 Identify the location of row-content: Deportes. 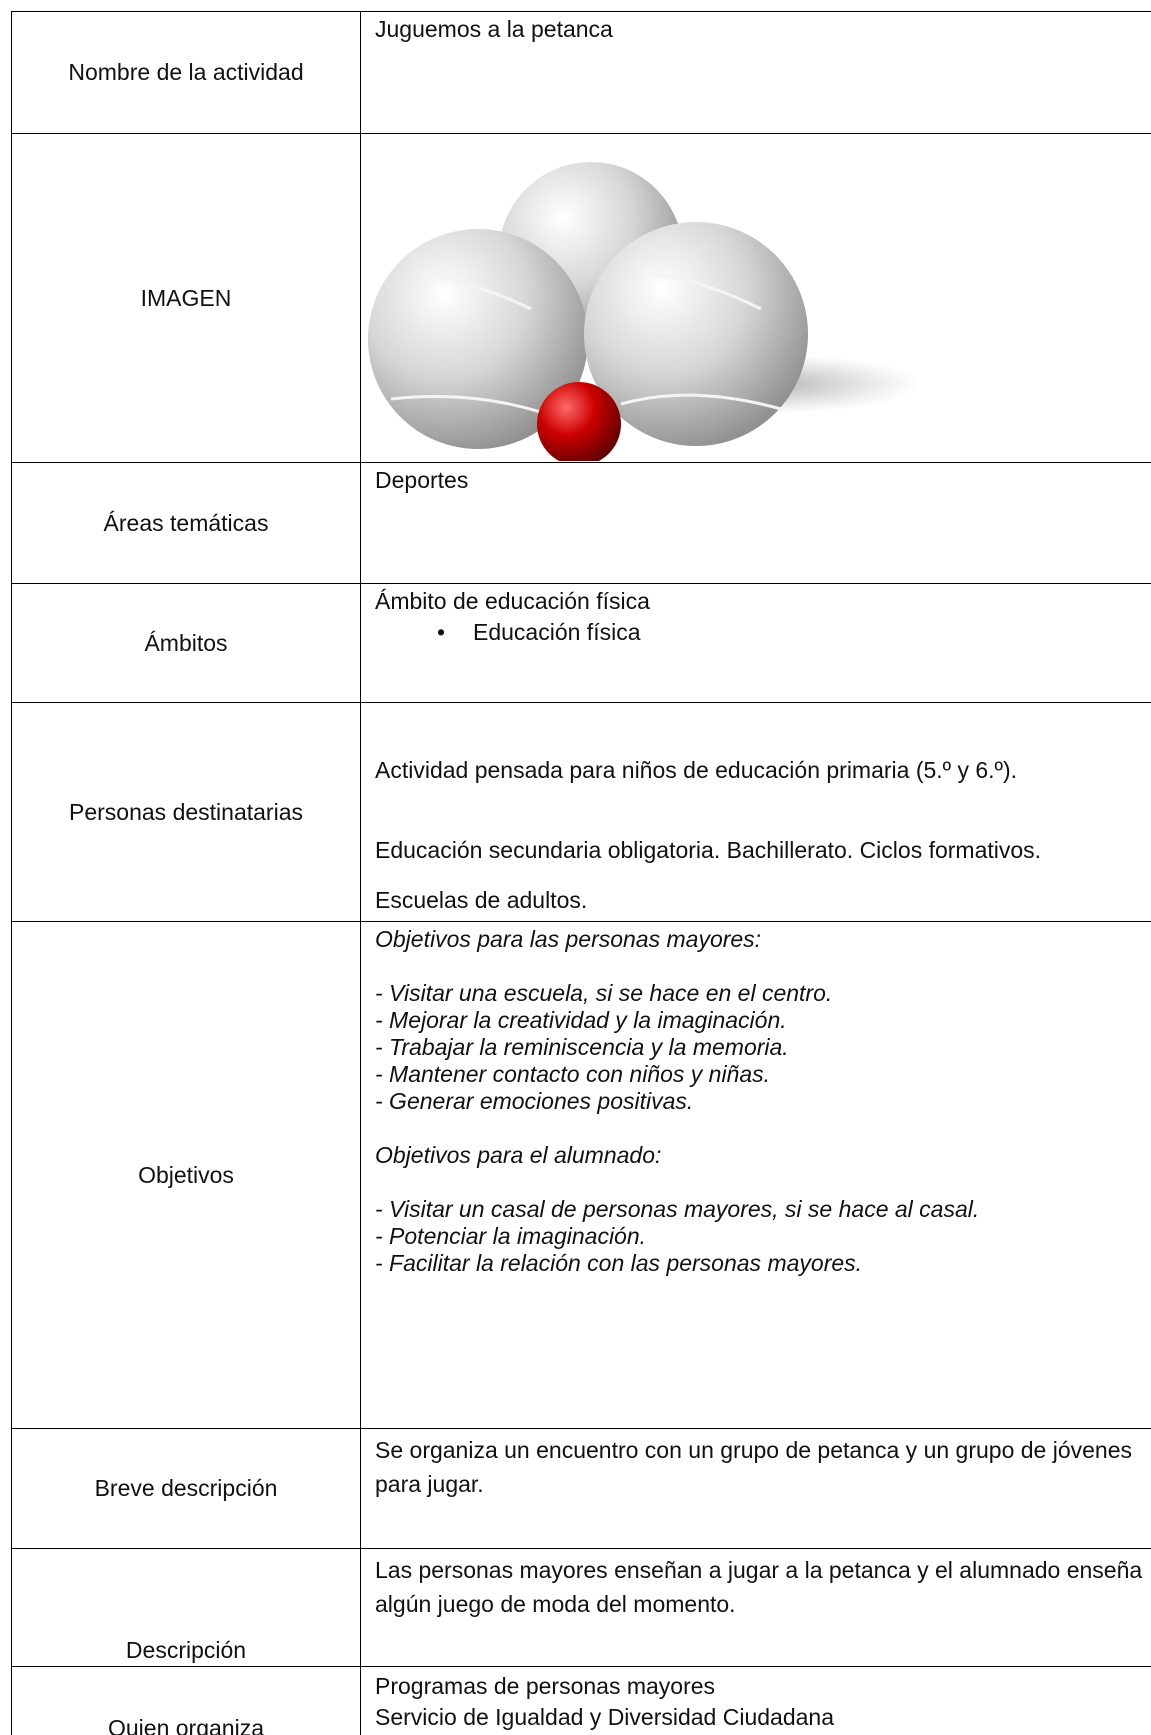
(755, 523).